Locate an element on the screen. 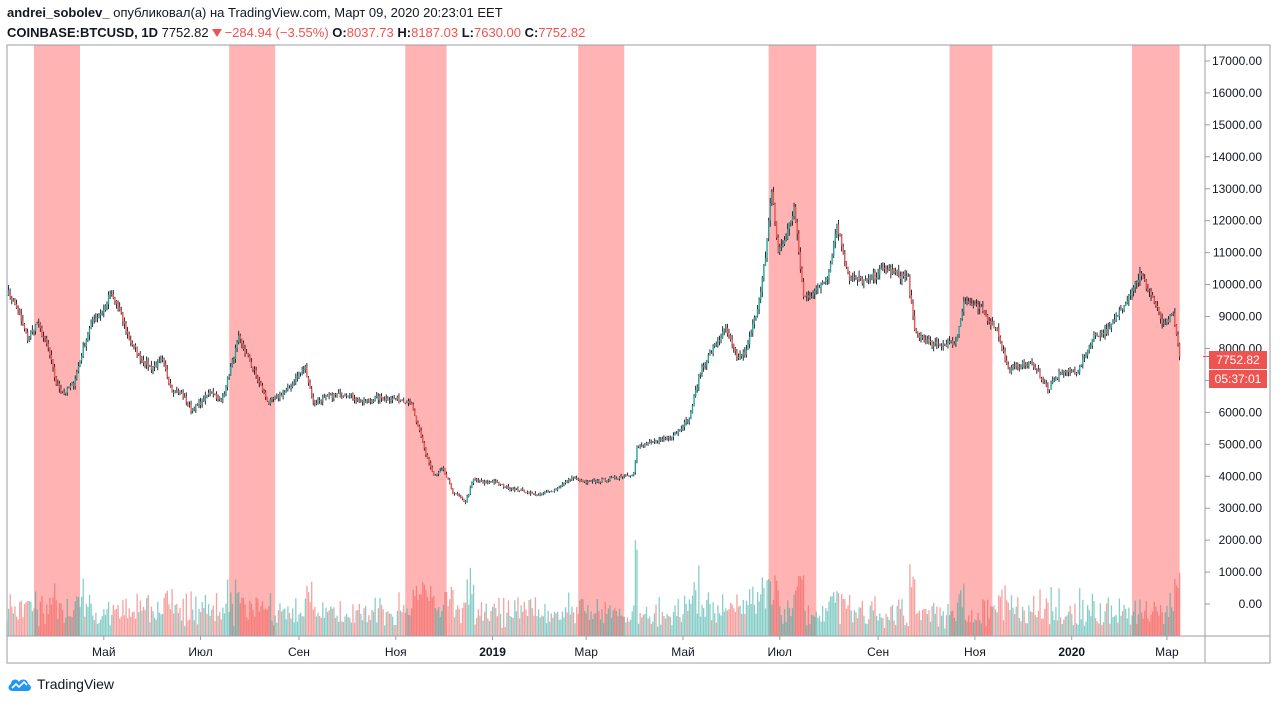 The height and width of the screenshot is (704, 1280). high-label: H: is located at coordinates (404, 32).